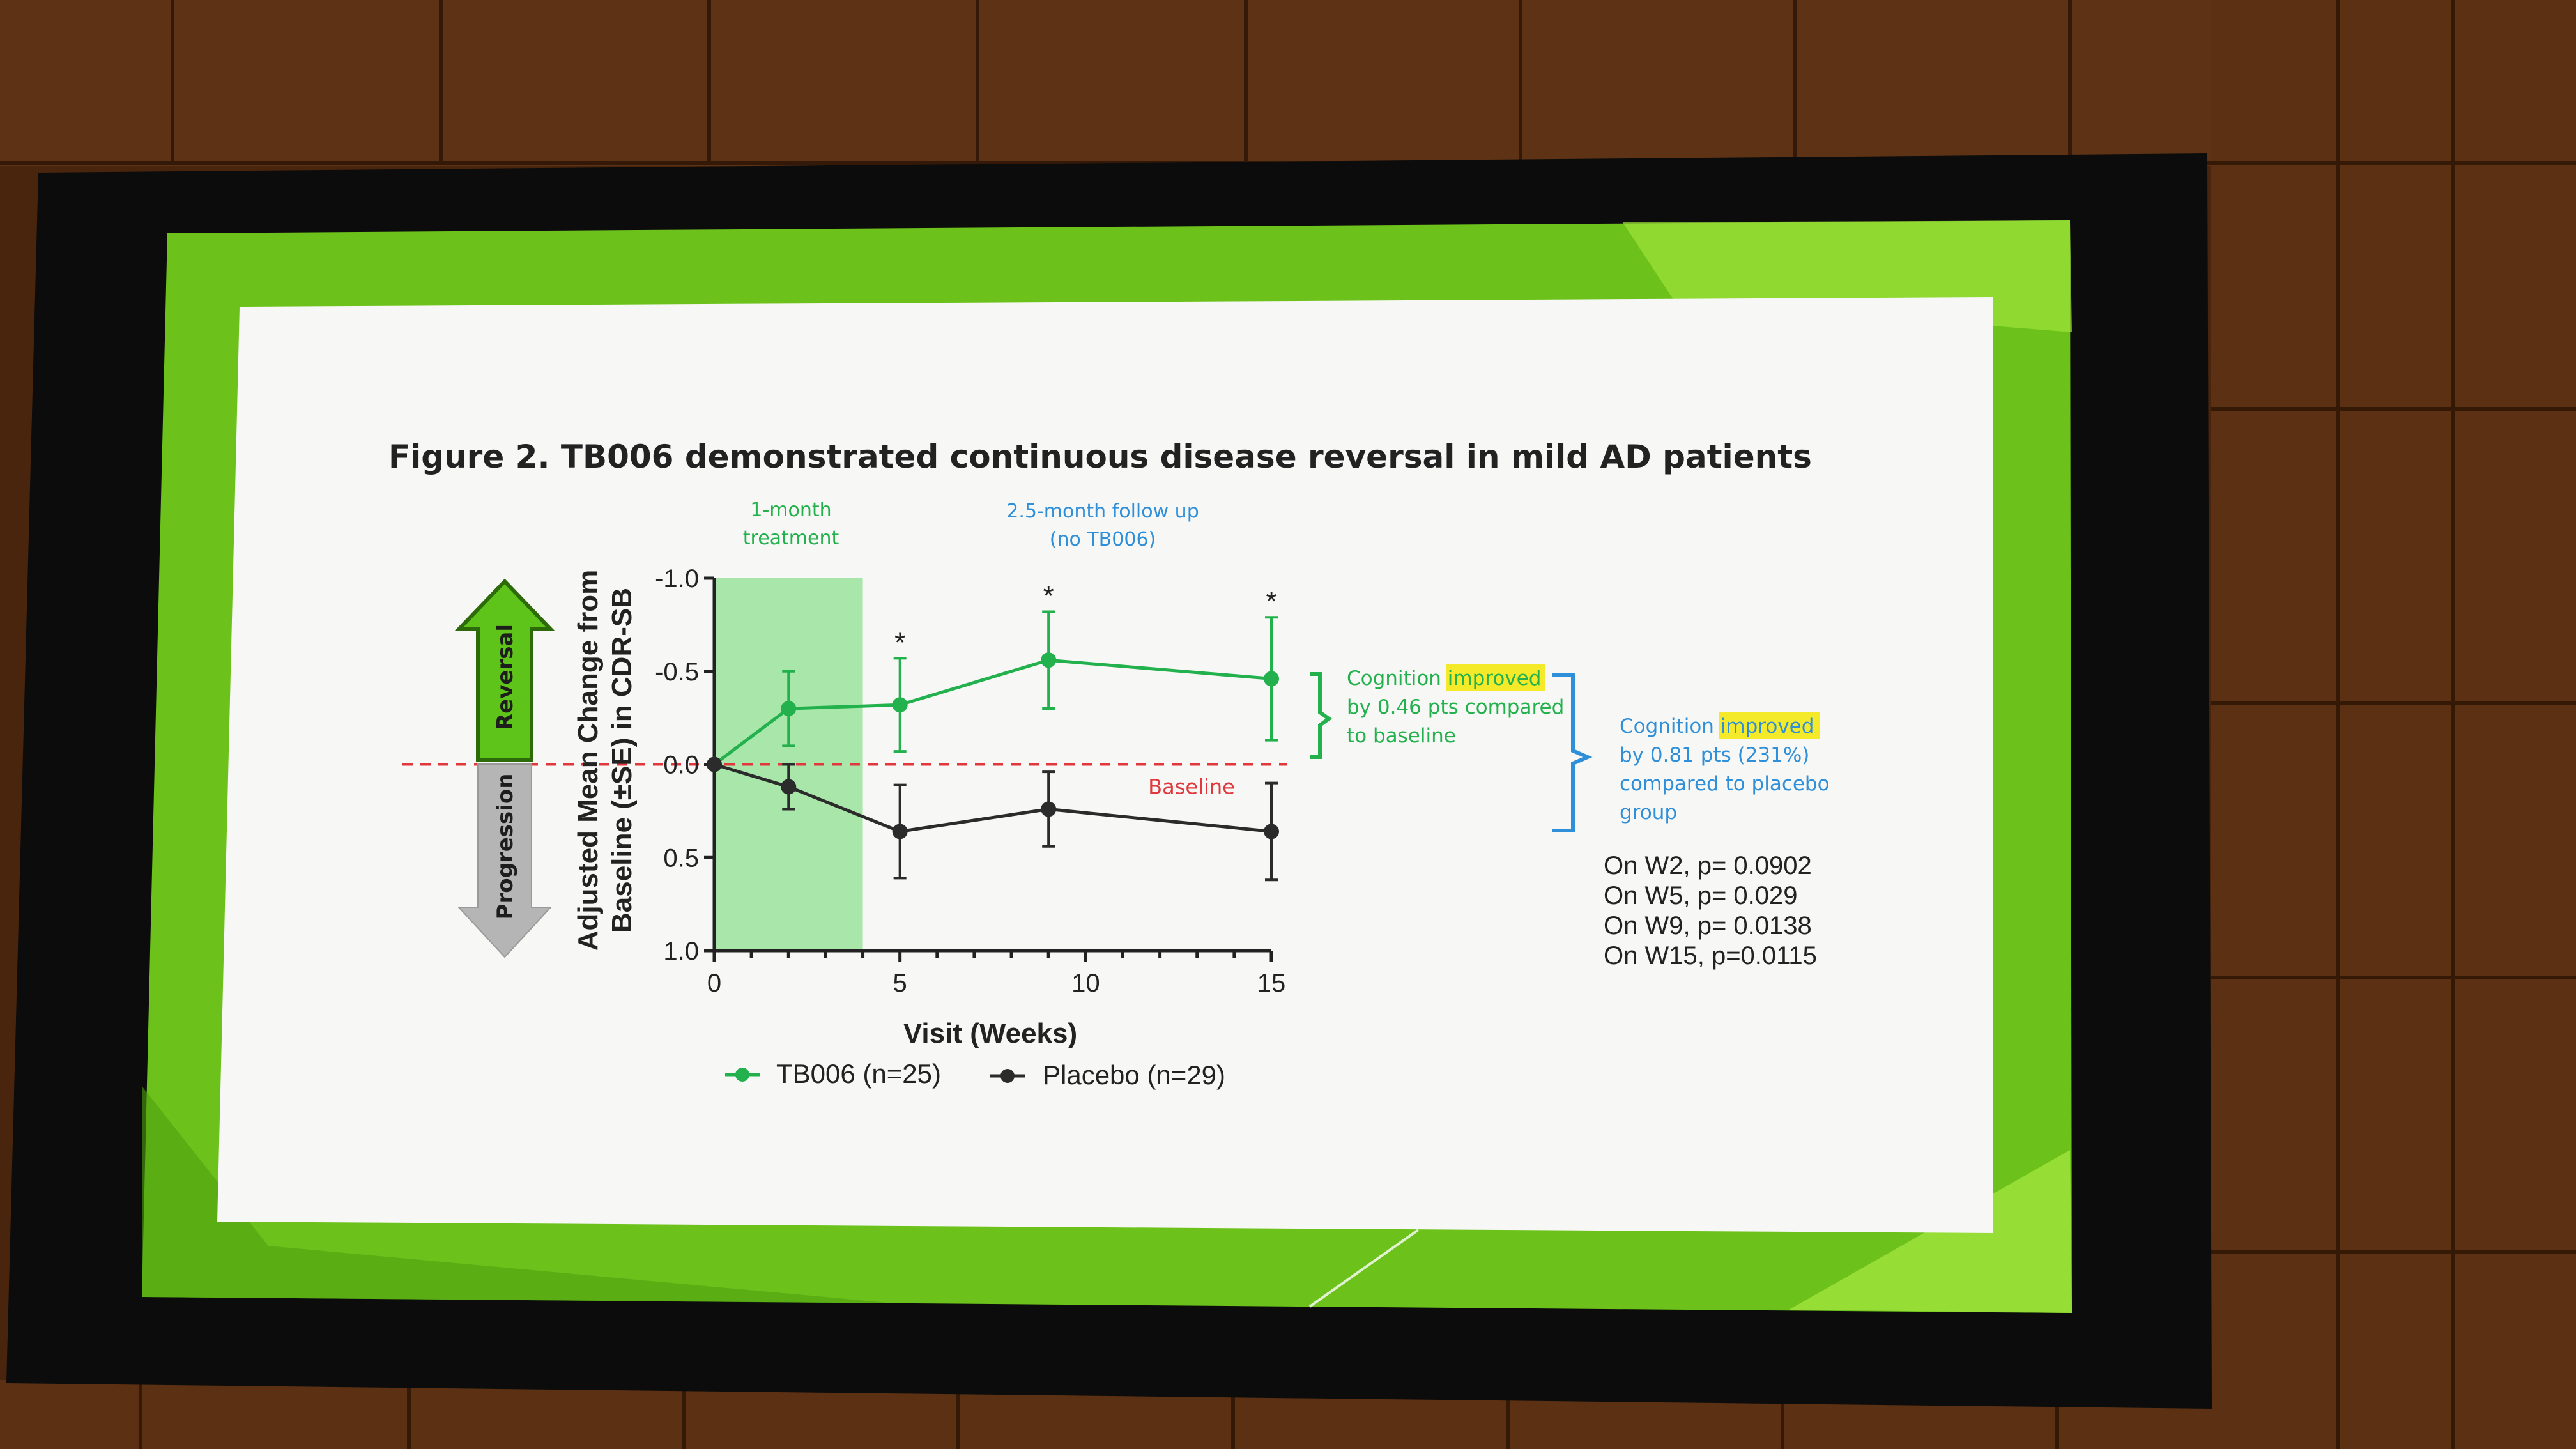  Describe the element at coordinates (790, 510) in the screenshot. I see `phase-label-treatment-line1: 1-month` at that location.